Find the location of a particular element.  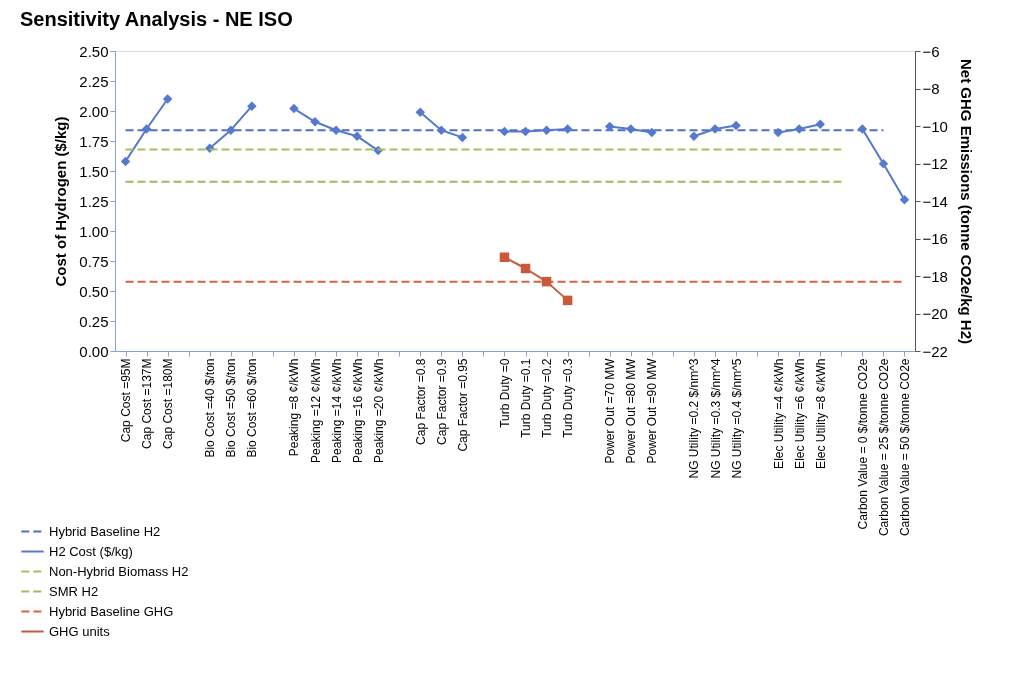

x-tick-label: Bio Cost =40 $/ton is located at coordinates (210, 408).